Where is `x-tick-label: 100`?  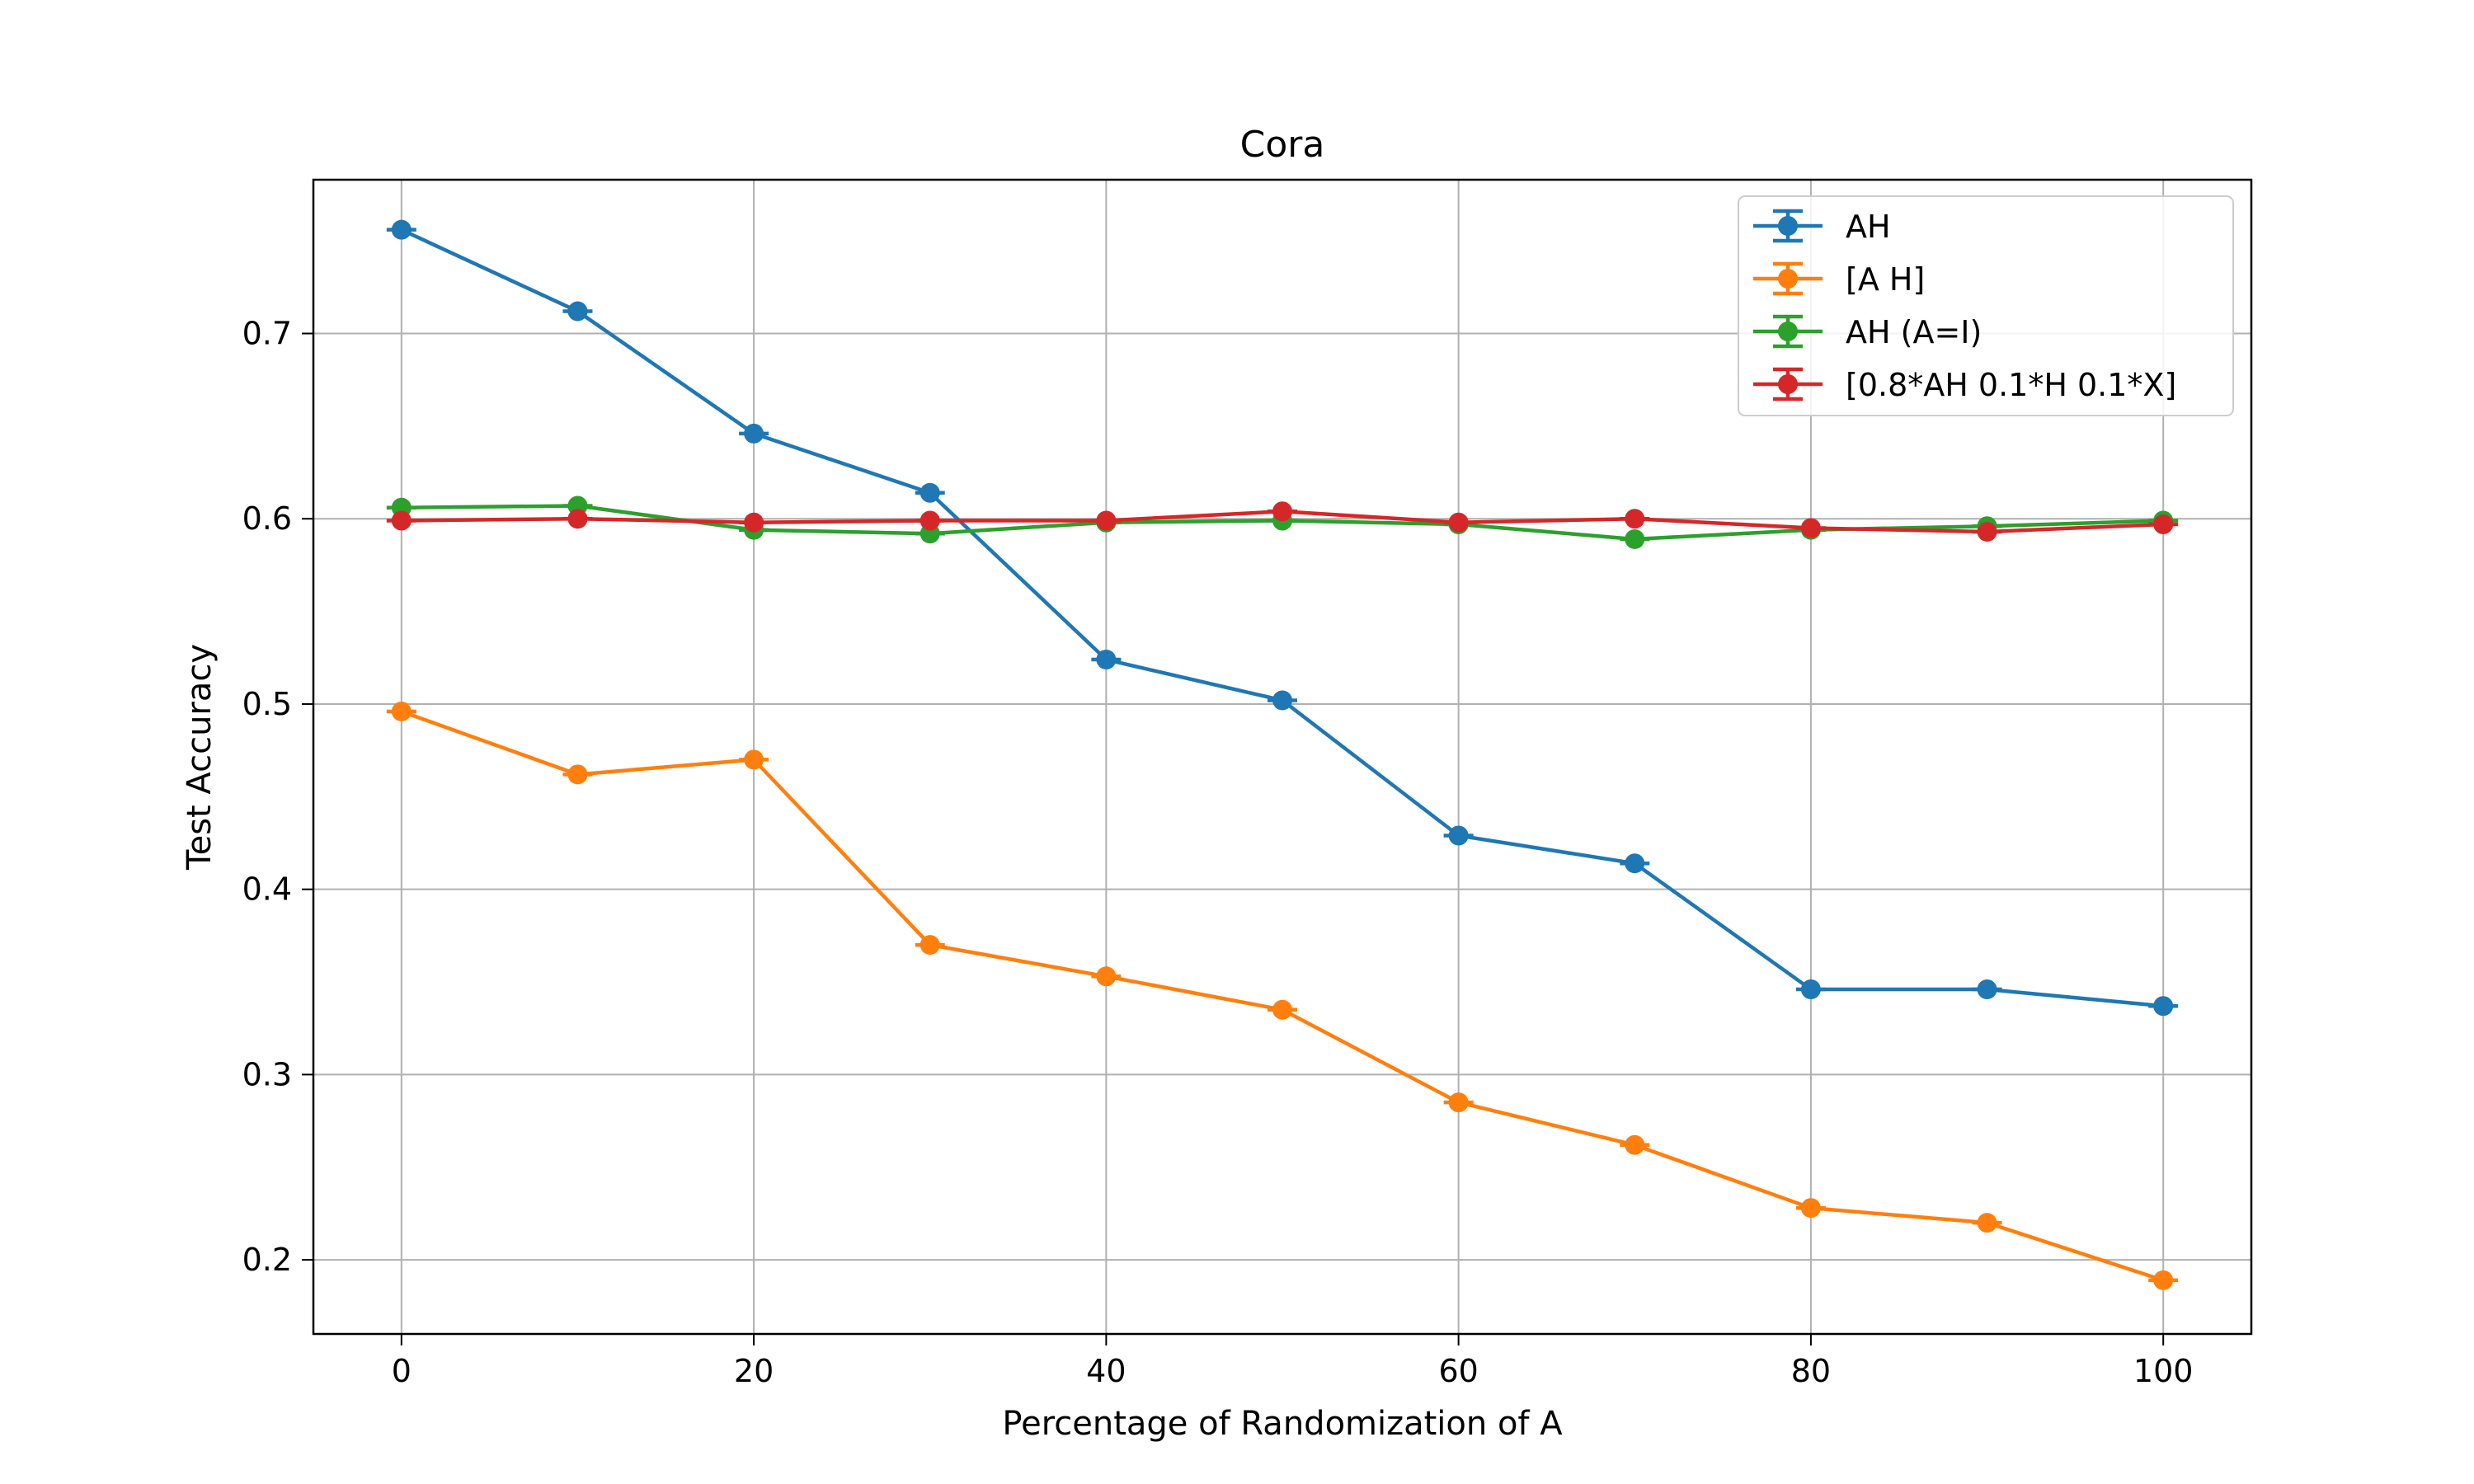 x-tick-label: 100 is located at coordinates (2163, 1371).